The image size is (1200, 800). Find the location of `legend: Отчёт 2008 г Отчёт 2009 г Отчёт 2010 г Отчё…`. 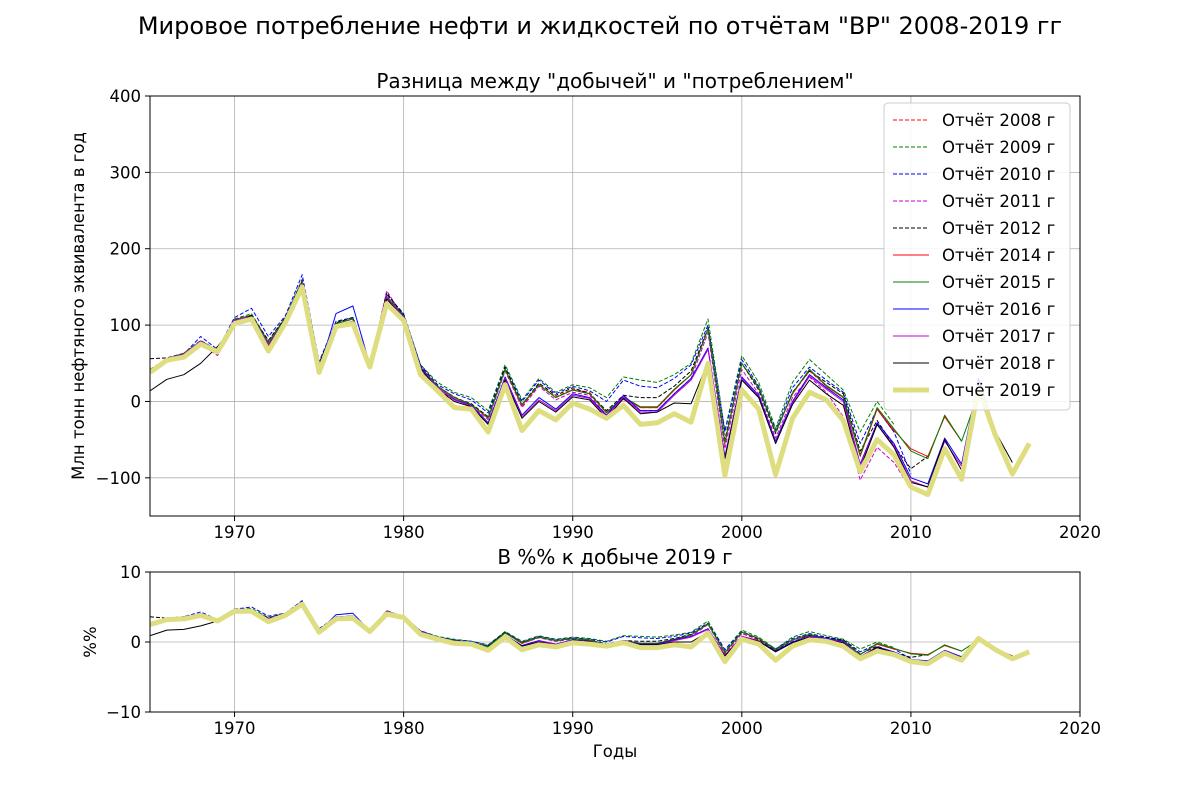

legend: Отчёт 2008 г Отчёт 2009 г Отчёт 2010 г Отчё… is located at coordinates (977, 256).